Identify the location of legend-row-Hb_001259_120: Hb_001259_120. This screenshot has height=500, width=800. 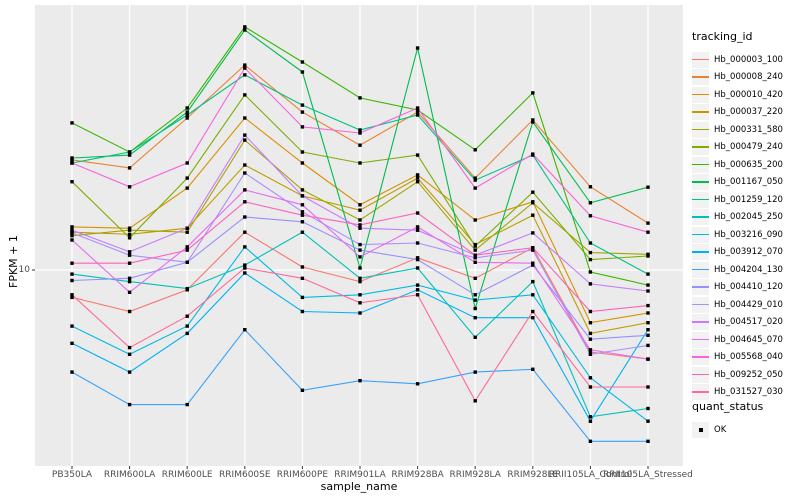
(745, 200).